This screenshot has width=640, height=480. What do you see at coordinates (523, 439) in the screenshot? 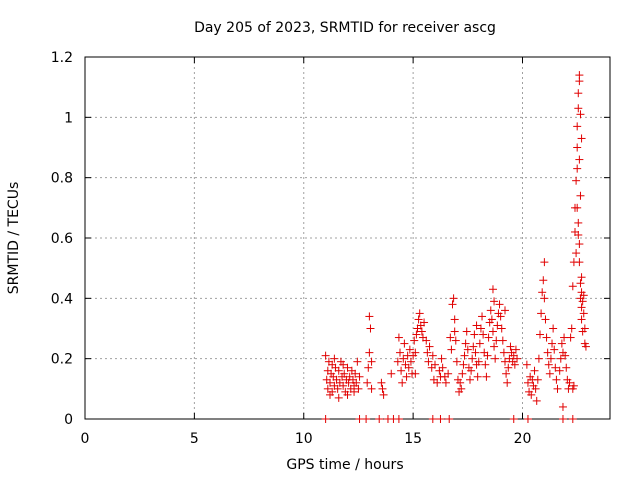
I see `x-tick-label: 20` at bounding box center [523, 439].